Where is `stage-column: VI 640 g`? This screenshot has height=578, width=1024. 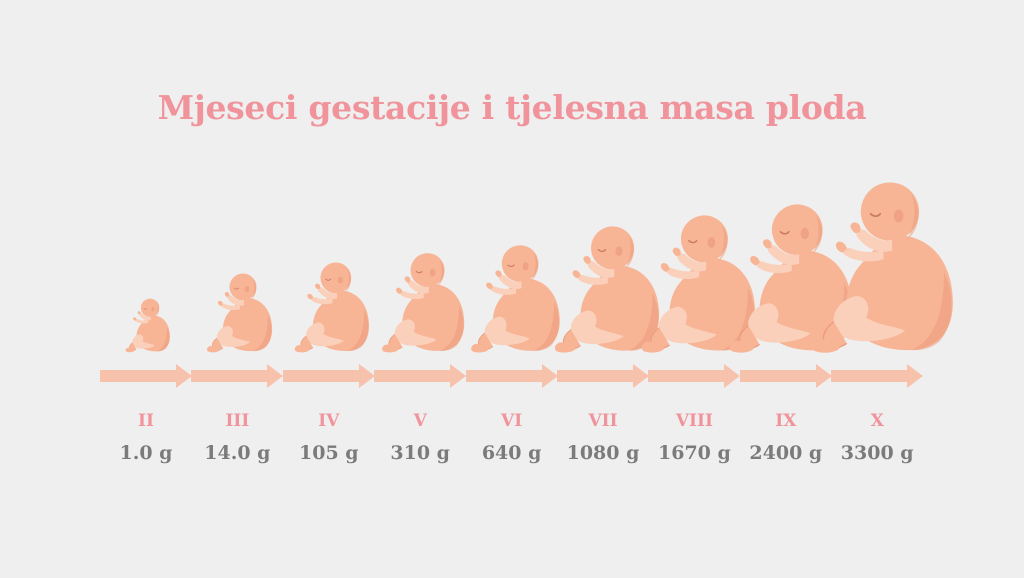 stage-column: VI 640 g is located at coordinates (512, 289).